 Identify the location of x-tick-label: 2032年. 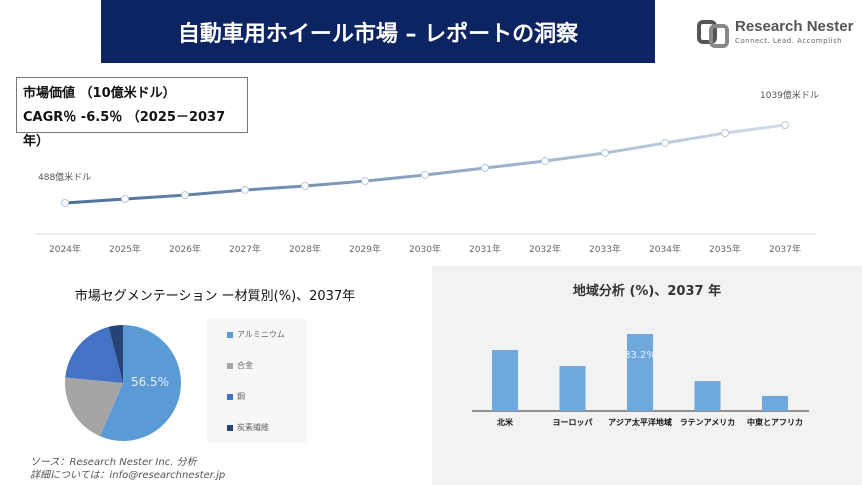
(545, 249).